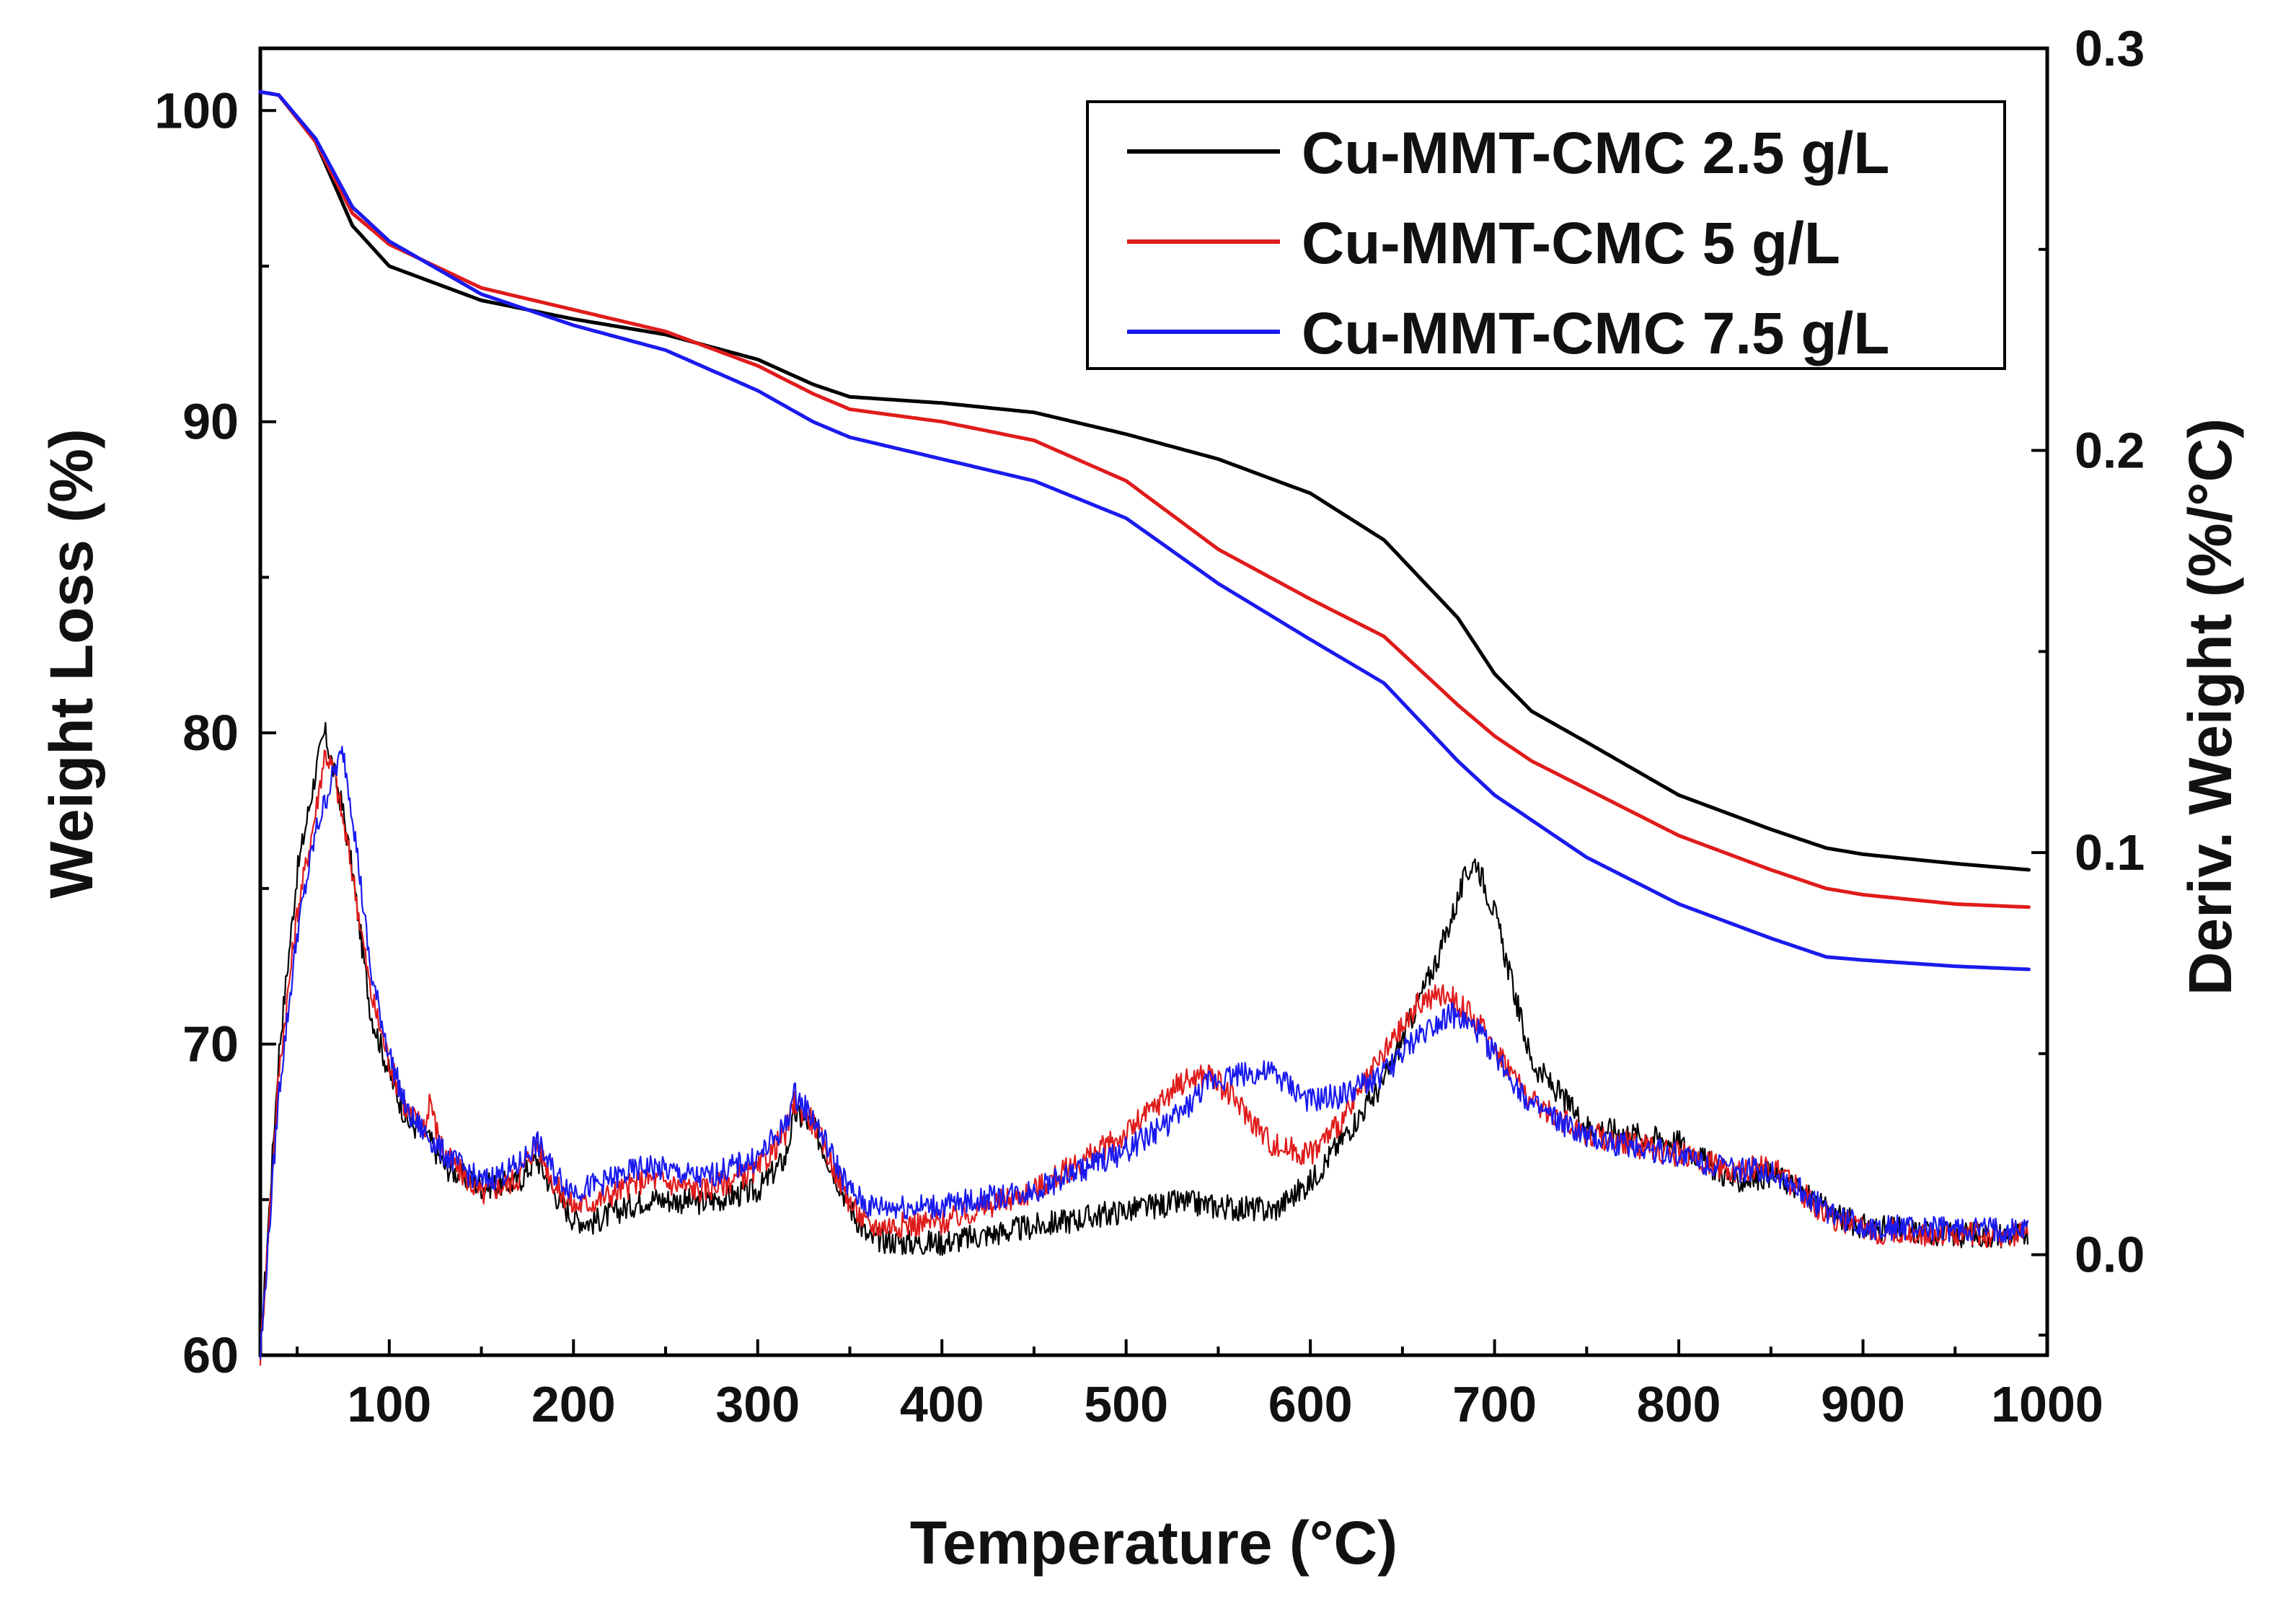 The width and height of the screenshot is (2296, 1599). I want to click on legend-box, so click(1546, 235).